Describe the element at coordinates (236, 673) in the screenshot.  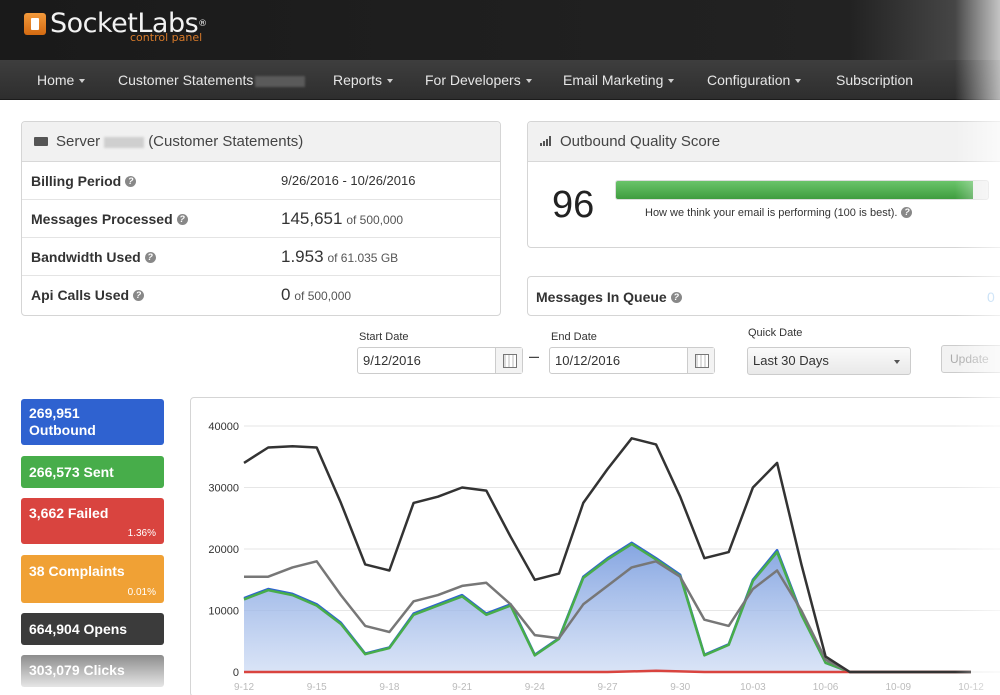
I see `y-tick-label: 0` at that location.